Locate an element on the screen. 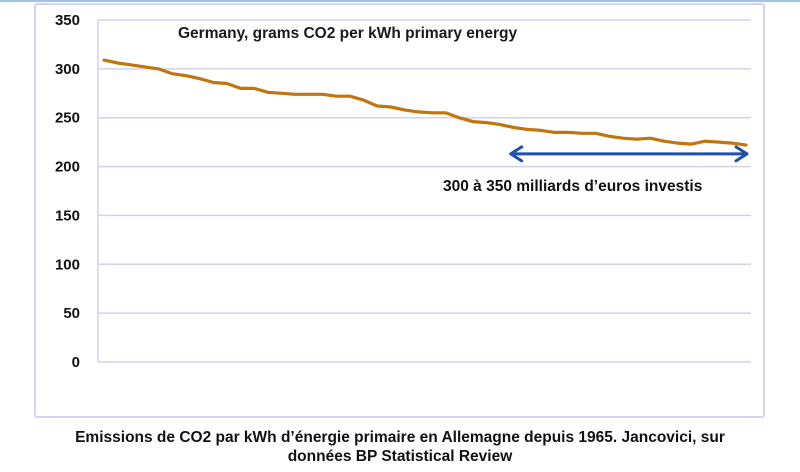 The width and height of the screenshot is (800, 472). y-tick-label: 100 is located at coordinates (67, 264).